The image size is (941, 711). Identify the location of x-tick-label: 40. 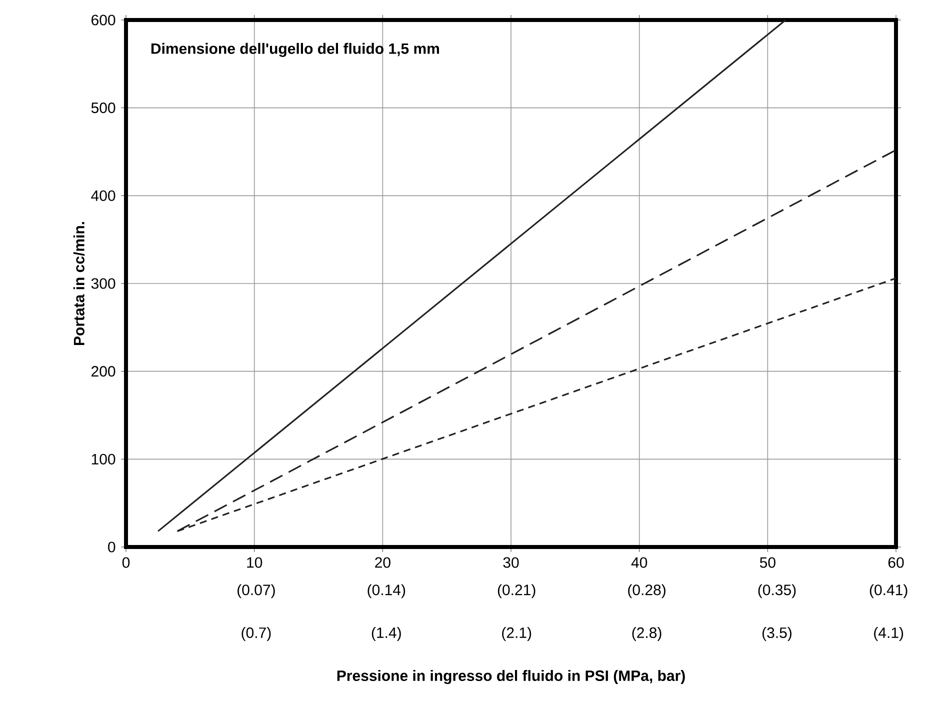
(639, 562).